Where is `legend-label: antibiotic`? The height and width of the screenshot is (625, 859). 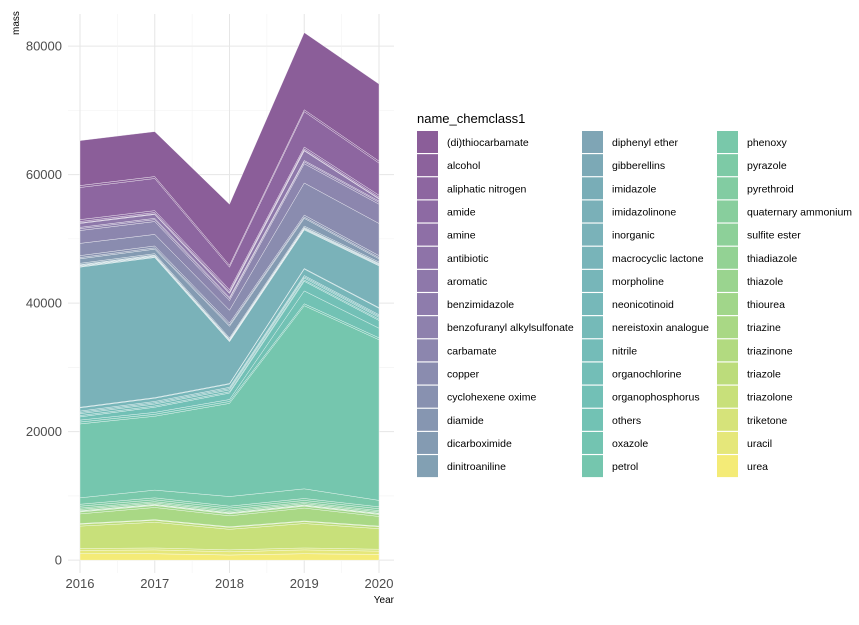
legend-label: antibiotic is located at coordinates (467, 259).